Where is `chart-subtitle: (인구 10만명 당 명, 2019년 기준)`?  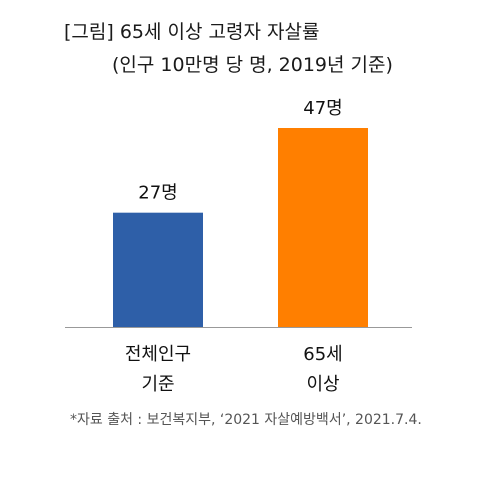
chart-subtitle: (인구 10만명 당 명, 2019년 기준) is located at coordinates (252, 65).